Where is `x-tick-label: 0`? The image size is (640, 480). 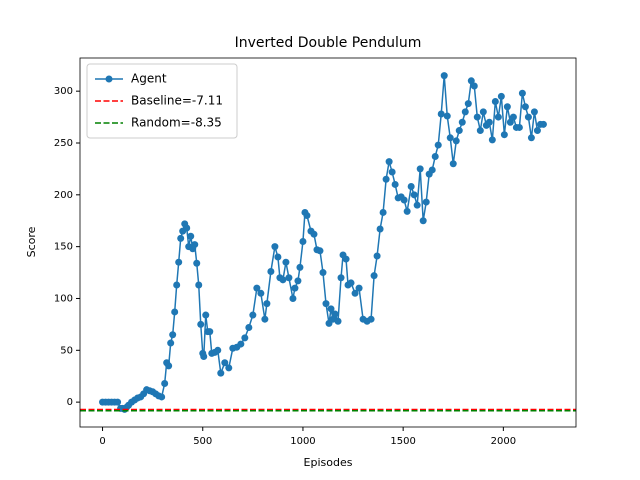
x-tick-label: 0 is located at coordinates (102, 441).